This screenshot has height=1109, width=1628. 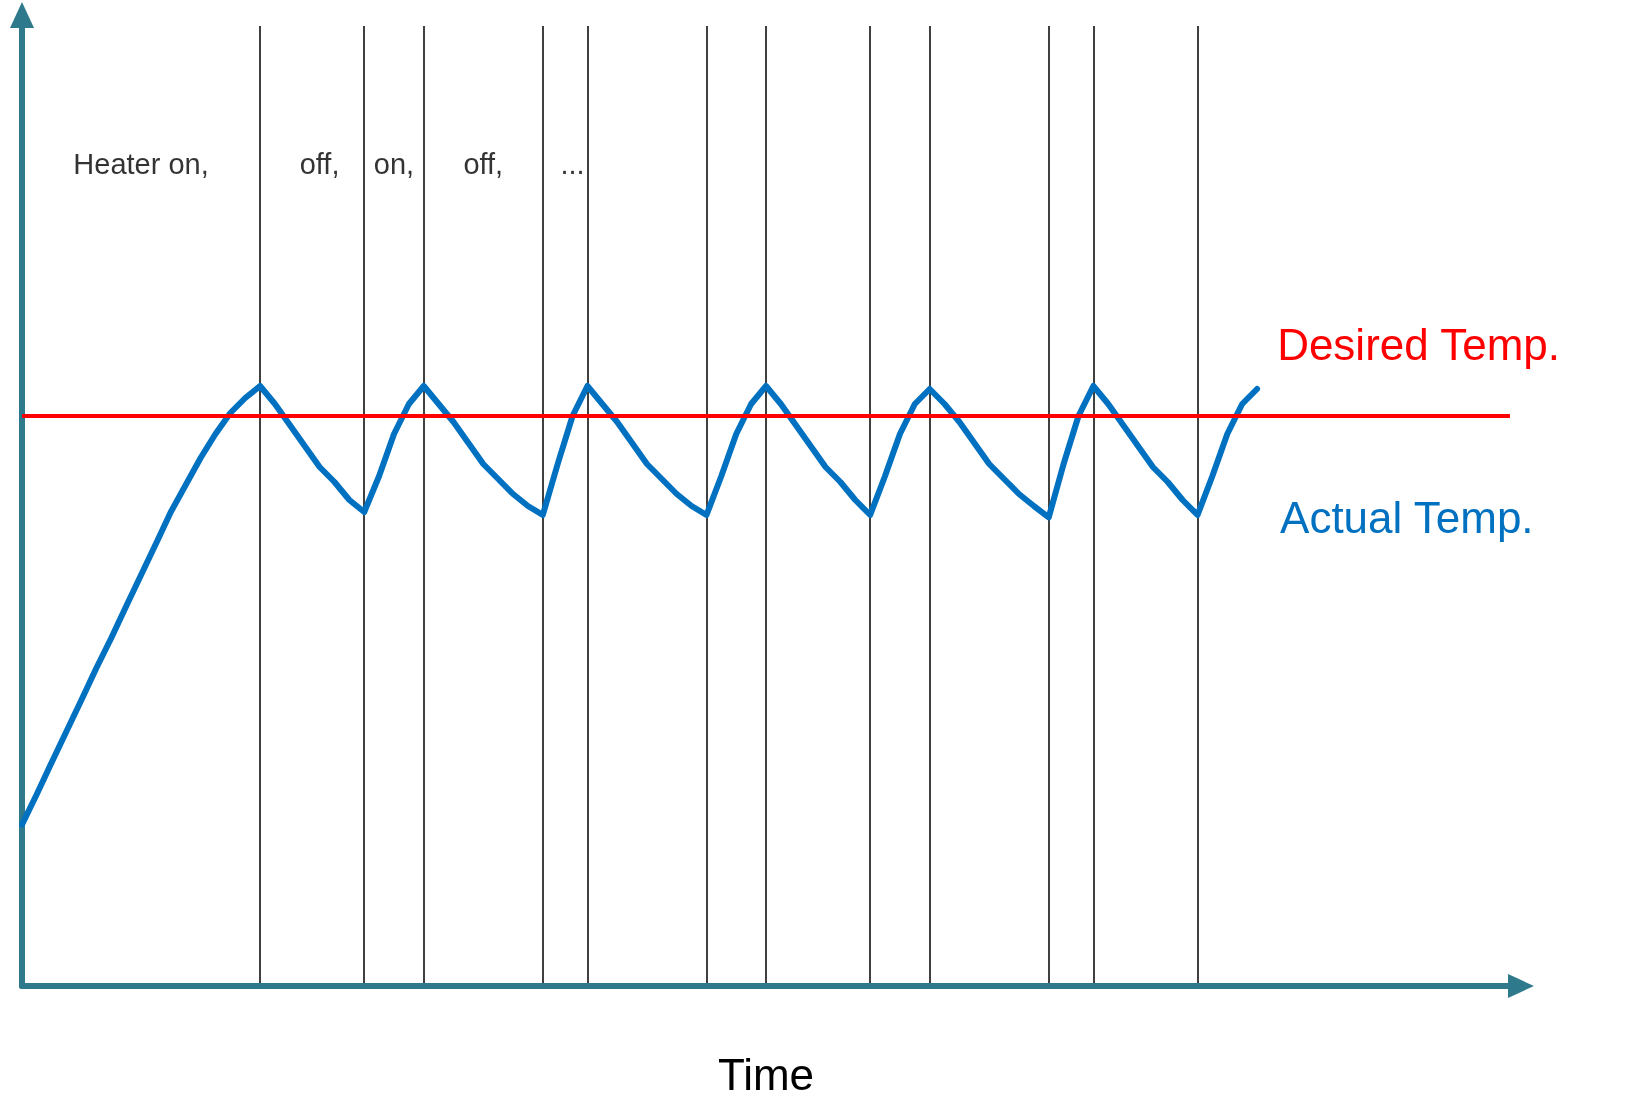 What do you see at coordinates (141, 164) in the screenshot?
I see `text: Heater on,` at bounding box center [141, 164].